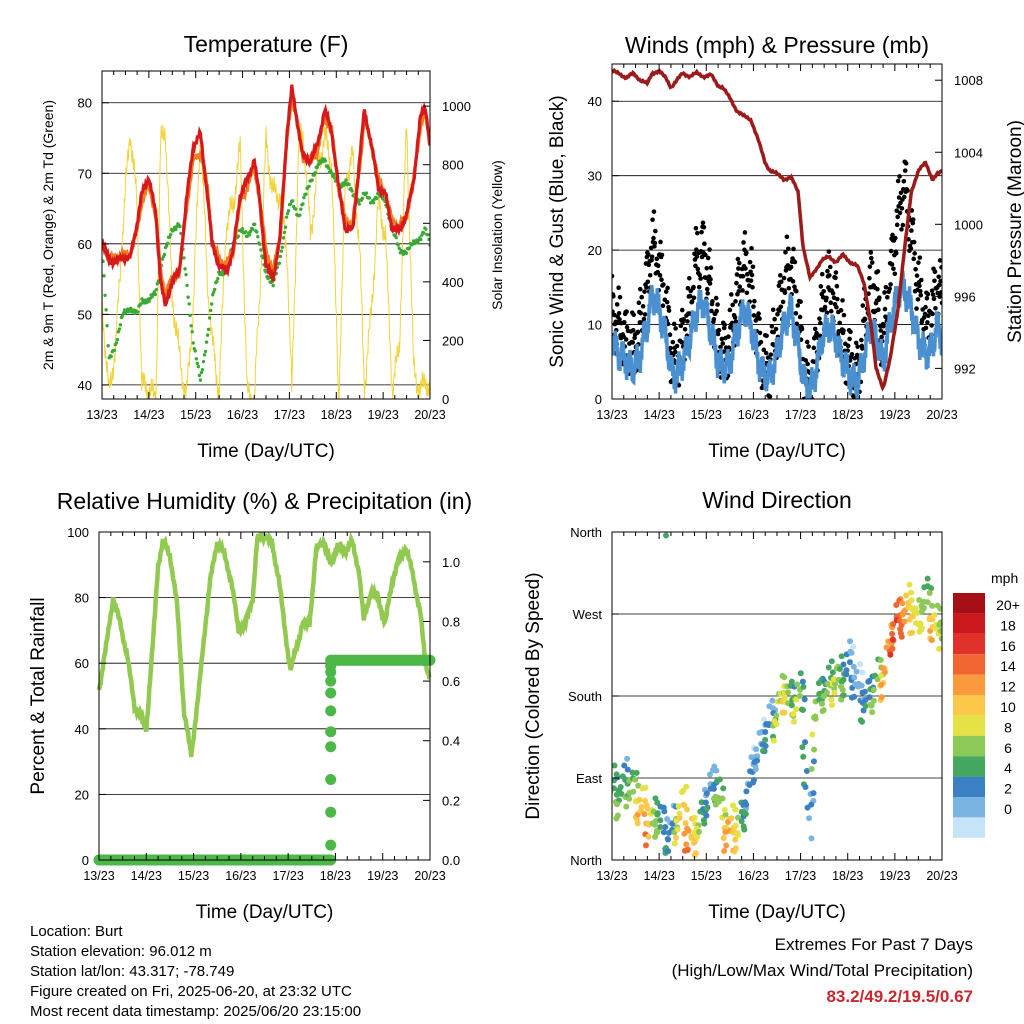 Image resolution: width=1024 pixels, height=1024 pixels. I want to click on winds-title: Winds (mph) & Pressure (mb), so click(777, 45).